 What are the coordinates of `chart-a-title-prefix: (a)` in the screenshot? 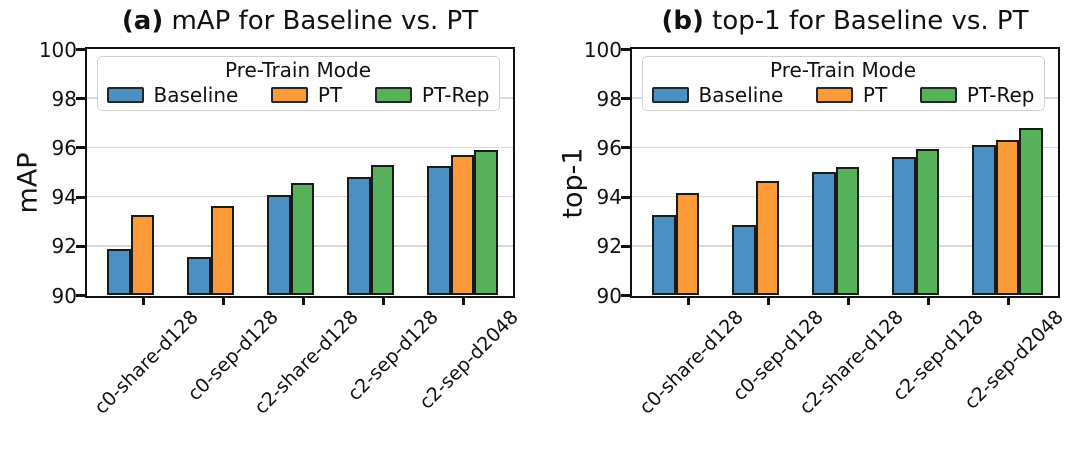 It's located at (142, 21).